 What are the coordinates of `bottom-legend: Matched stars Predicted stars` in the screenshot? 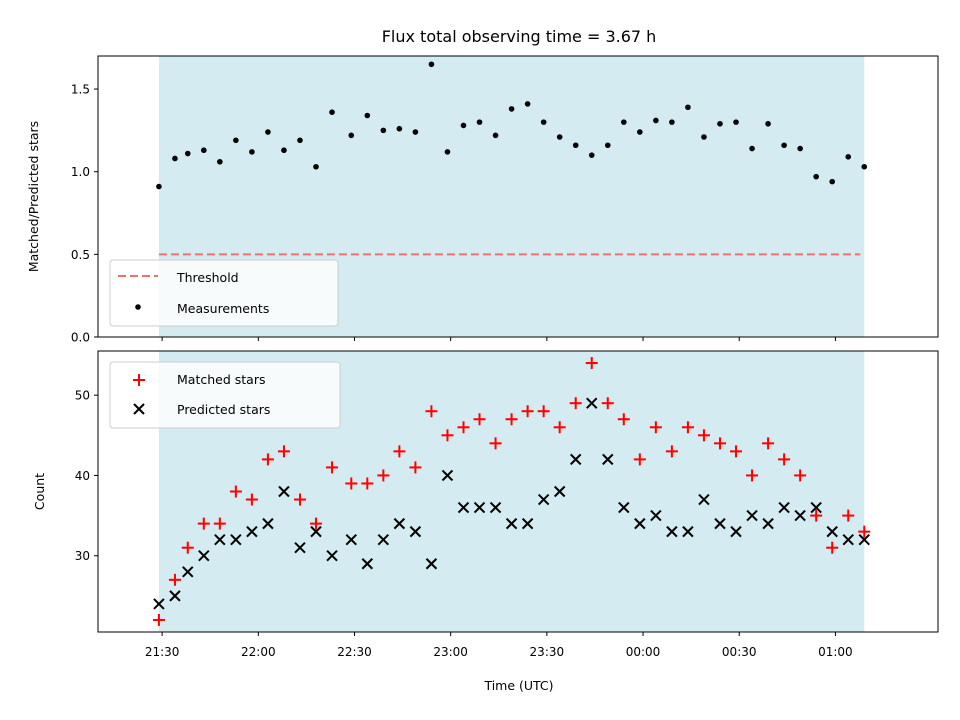 It's located at (225, 395).